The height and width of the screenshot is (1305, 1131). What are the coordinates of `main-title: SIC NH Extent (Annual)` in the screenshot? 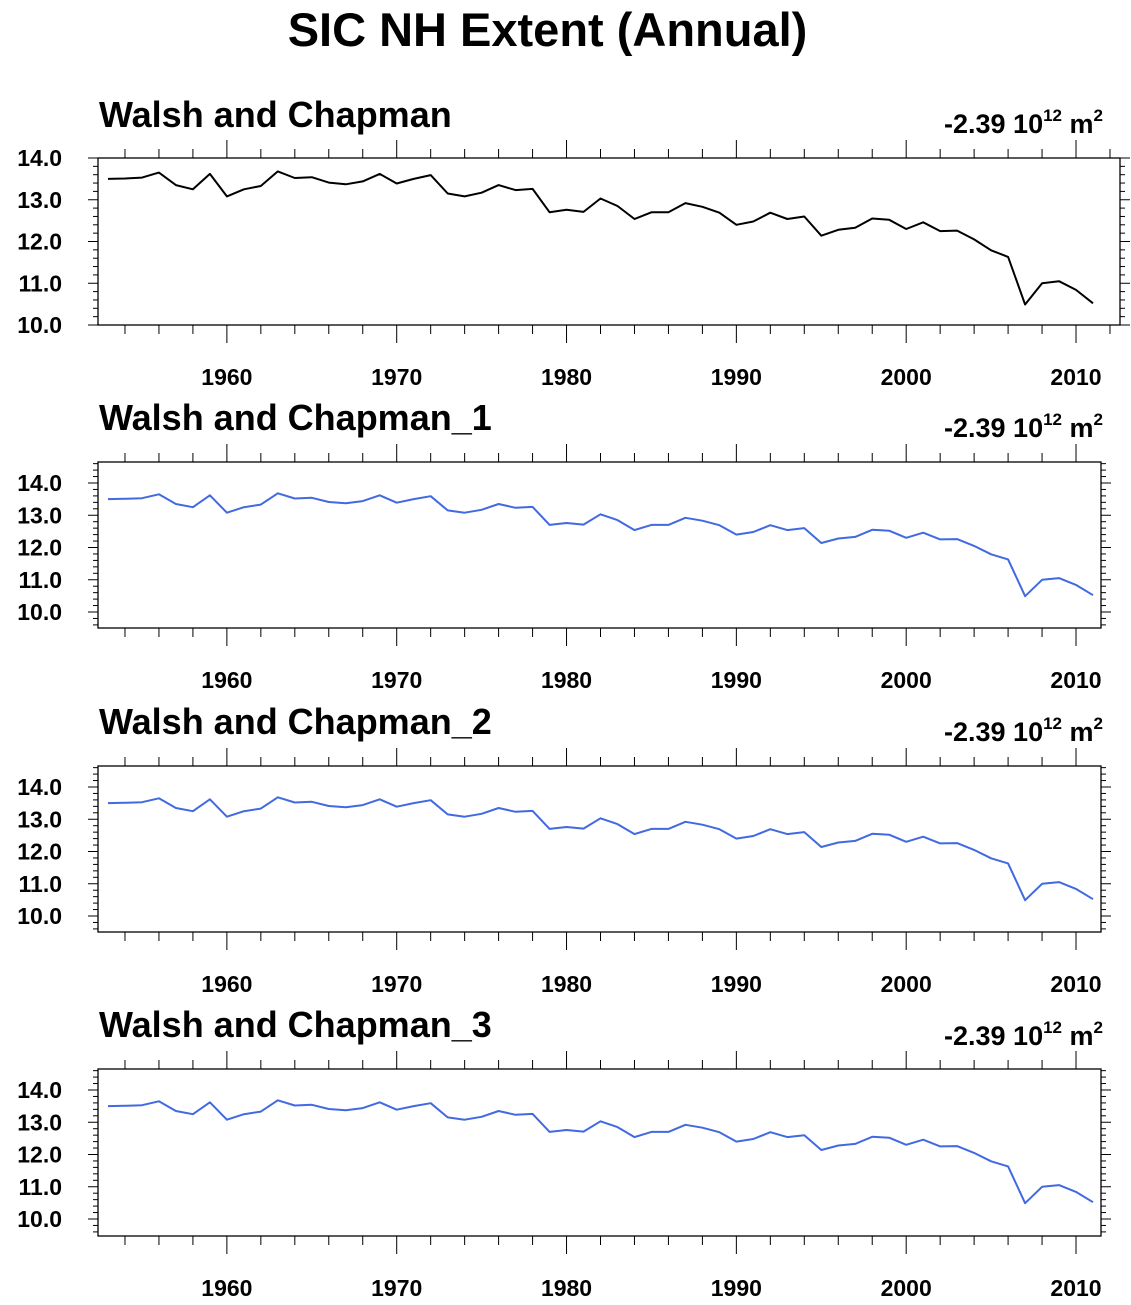 It's located at (547, 29).